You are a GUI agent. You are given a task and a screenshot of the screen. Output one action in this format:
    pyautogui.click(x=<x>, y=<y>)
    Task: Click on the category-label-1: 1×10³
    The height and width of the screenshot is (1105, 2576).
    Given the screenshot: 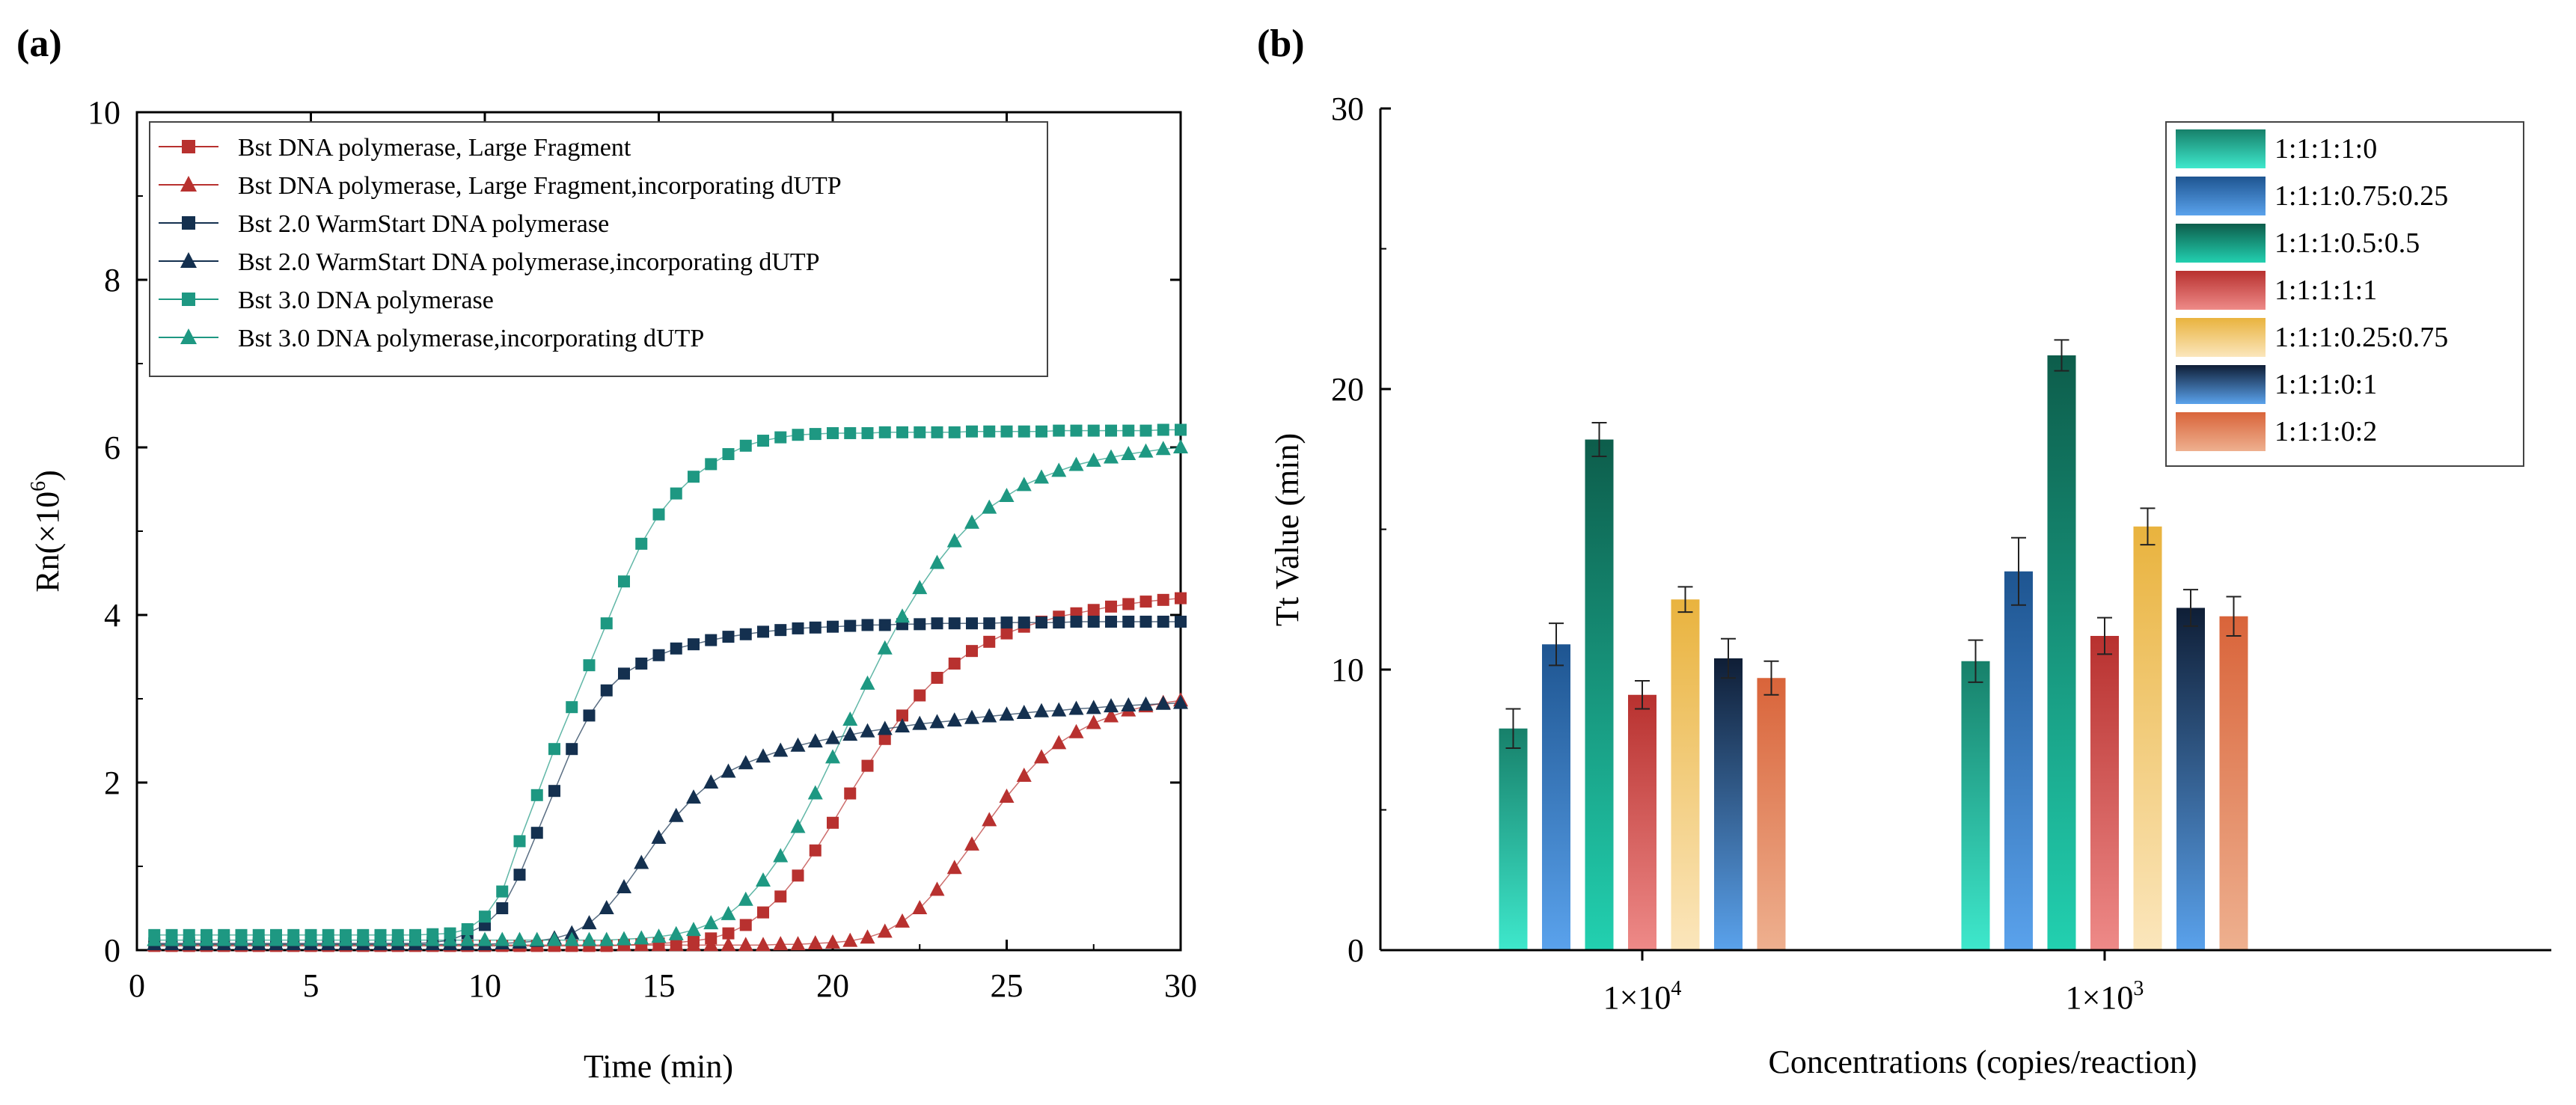 What is the action you would take?
    pyautogui.click(x=2105, y=996)
    